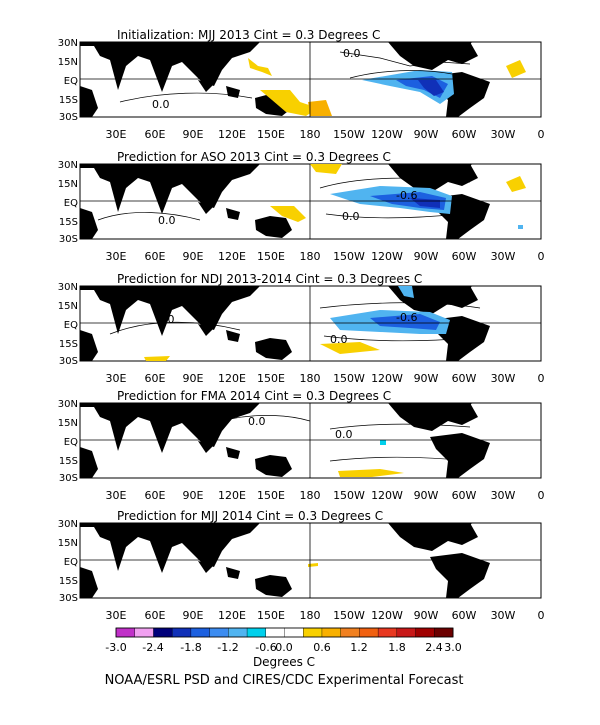  I want to click on colorbar-tick-label: 1.8, so click(397, 647).